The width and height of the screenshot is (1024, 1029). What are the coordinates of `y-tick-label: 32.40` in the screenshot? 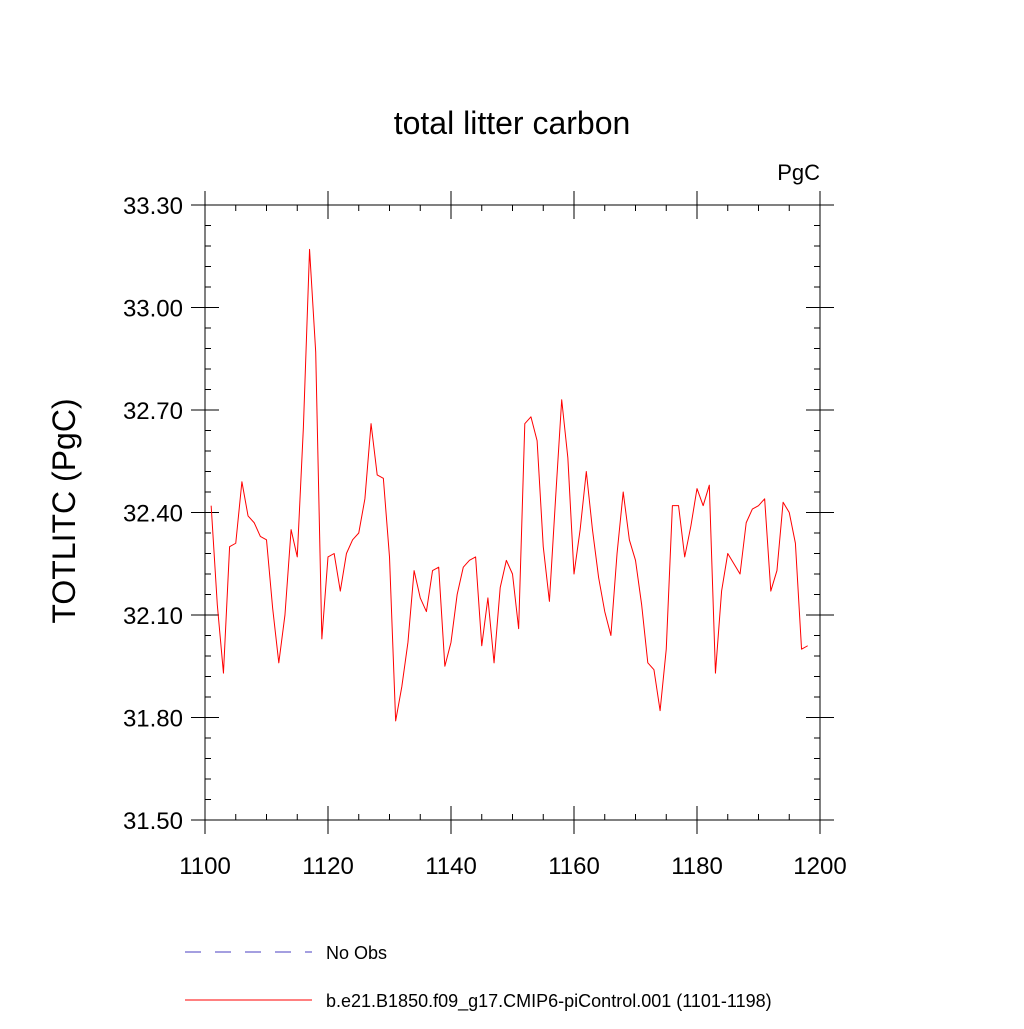 It's located at (153, 514).